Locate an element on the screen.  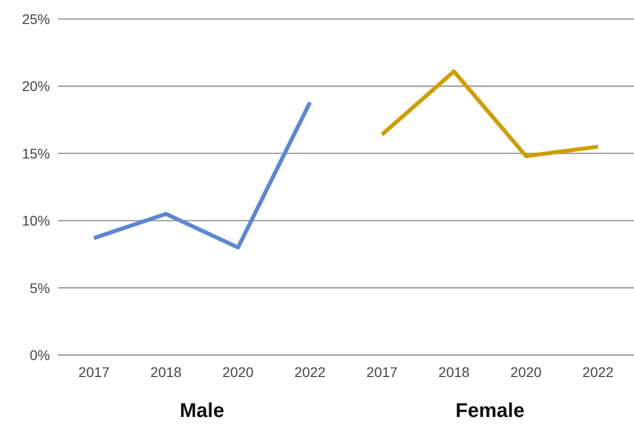
y-tick-label: 20% is located at coordinates (36, 86).